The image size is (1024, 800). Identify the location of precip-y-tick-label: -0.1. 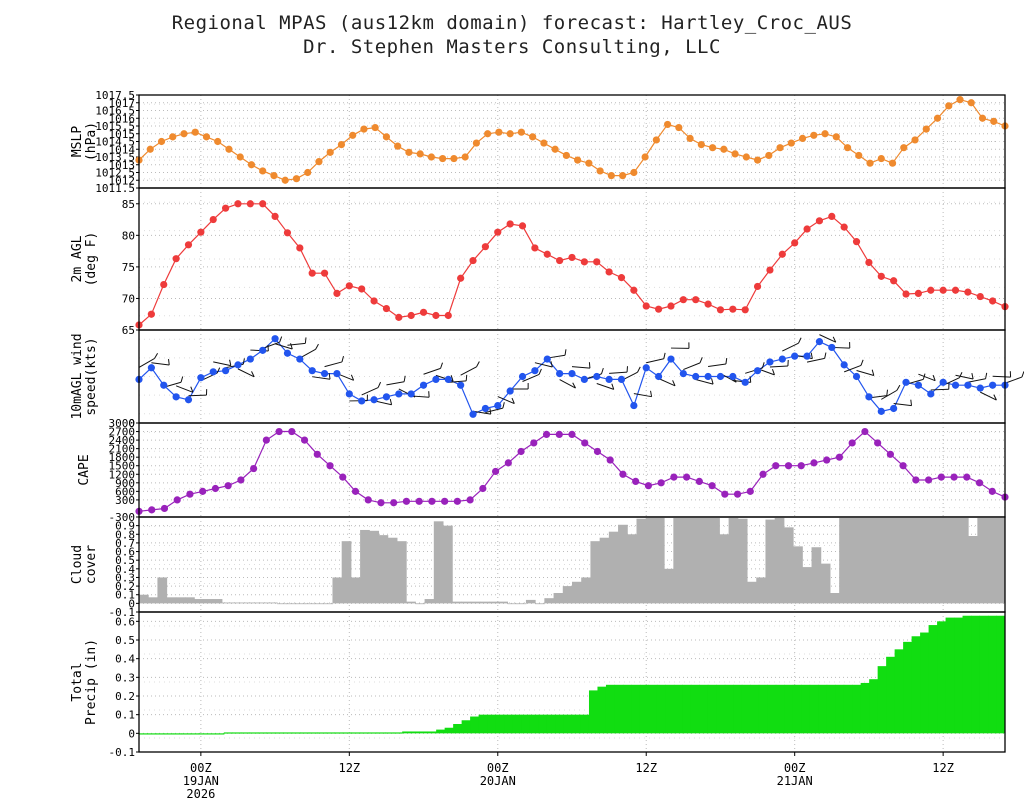
(122, 752).